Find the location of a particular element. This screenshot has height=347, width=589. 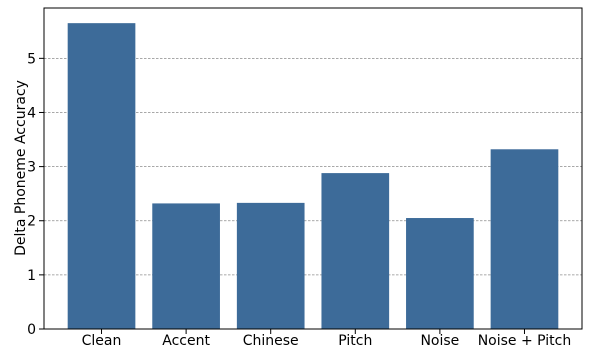

y-axis-label: Delta Phoneme Accuracy is located at coordinates (21, 168).